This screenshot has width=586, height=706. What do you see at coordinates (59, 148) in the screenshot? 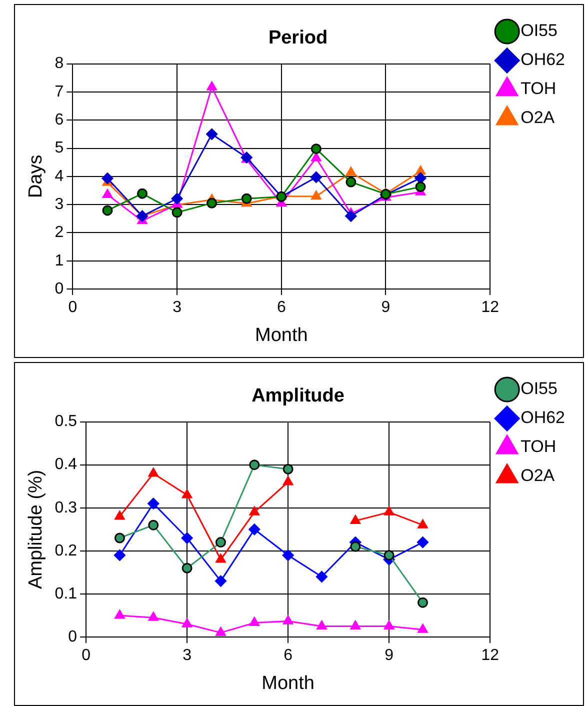
I see `y-tick-label: 5` at bounding box center [59, 148].